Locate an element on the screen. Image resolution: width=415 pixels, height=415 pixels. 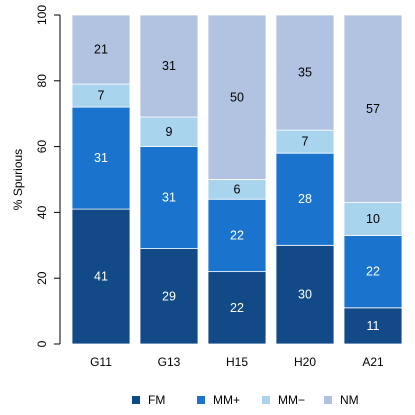
bar-value-label: 9 is located at coordinates (169, 132).